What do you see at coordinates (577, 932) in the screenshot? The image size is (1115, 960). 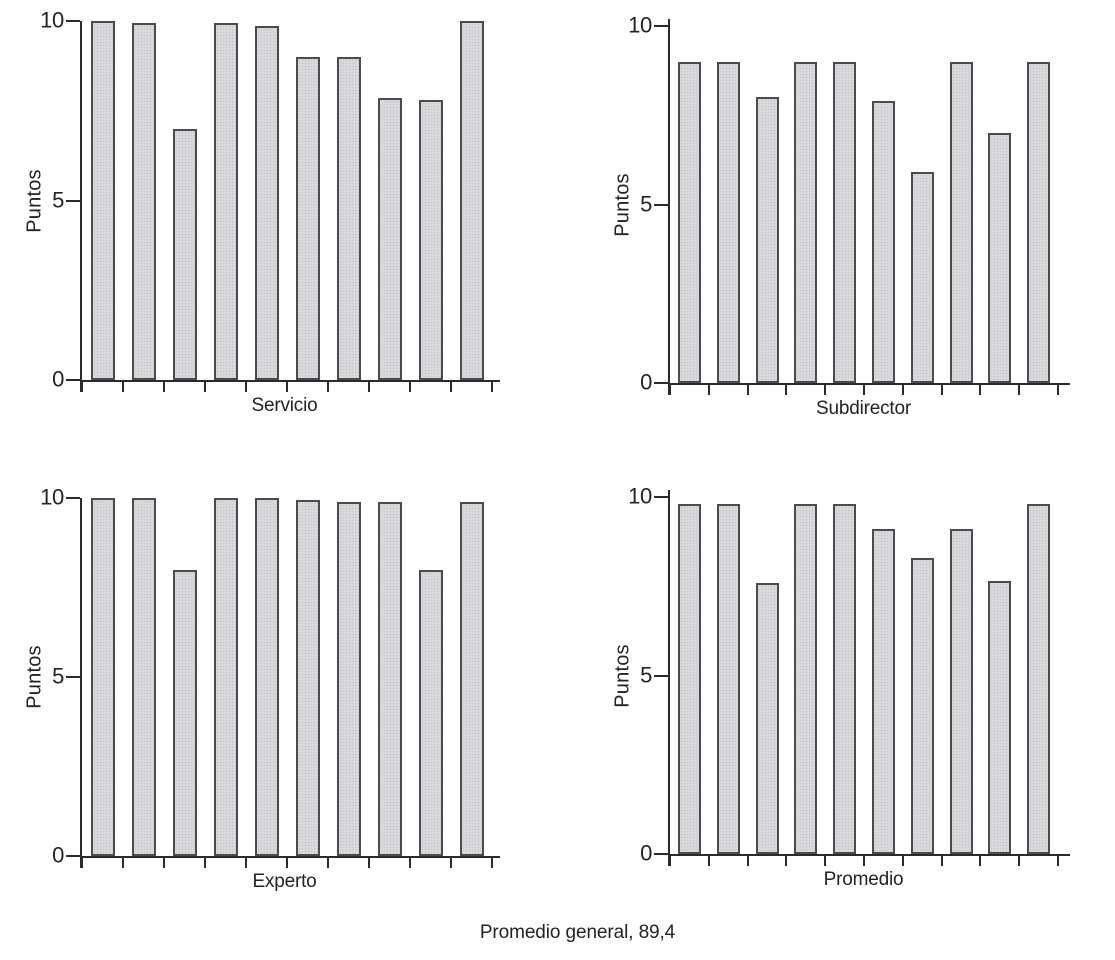 I see `figure-caption: Promedio general, 89,4` at bounding box center [577, 932].